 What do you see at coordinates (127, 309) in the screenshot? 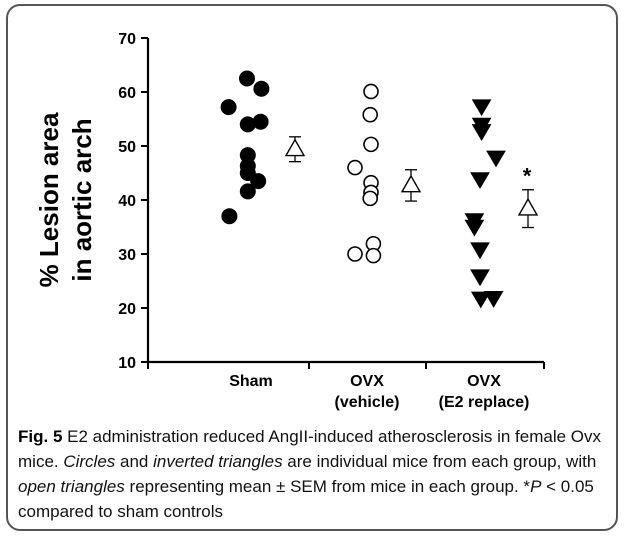
I see `y-tick-label: 20` at bounding box center [127, 309].